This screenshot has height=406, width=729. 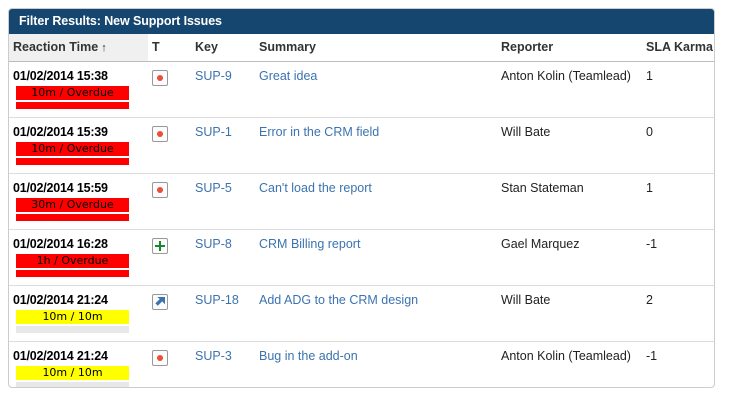 I want to click on issue-key-link: SUP-3, so click(x=213, y=356).